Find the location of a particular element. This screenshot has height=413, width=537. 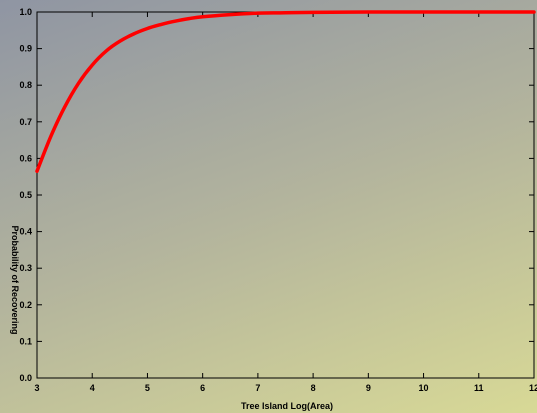

y-axis-title: Probability of Recovering is located at coordinates (15, 279).